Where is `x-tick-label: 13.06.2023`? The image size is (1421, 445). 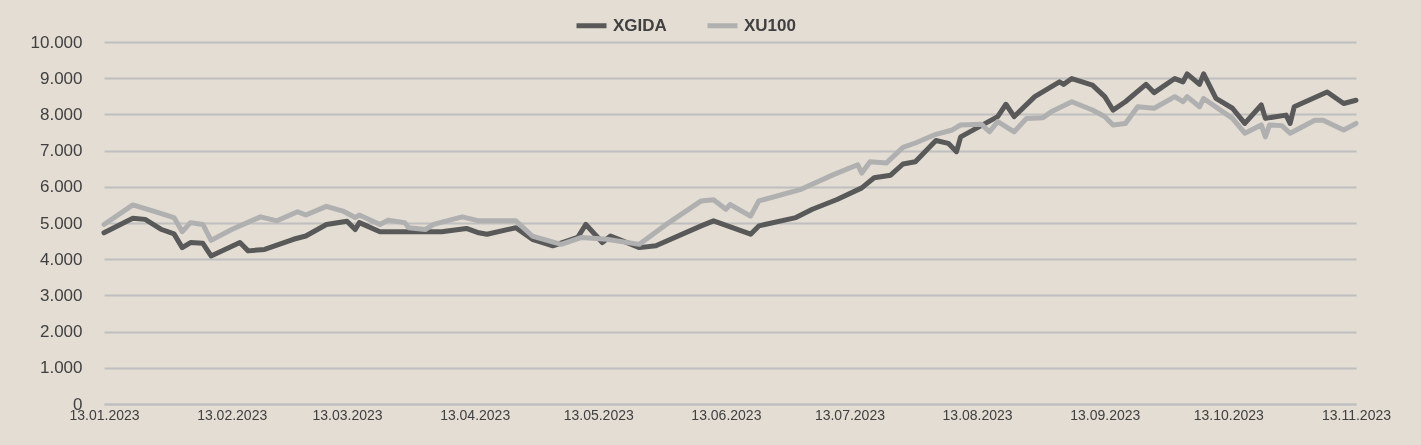
x-tick-label: 13.06.2023 is located at coordinates (726, 414).